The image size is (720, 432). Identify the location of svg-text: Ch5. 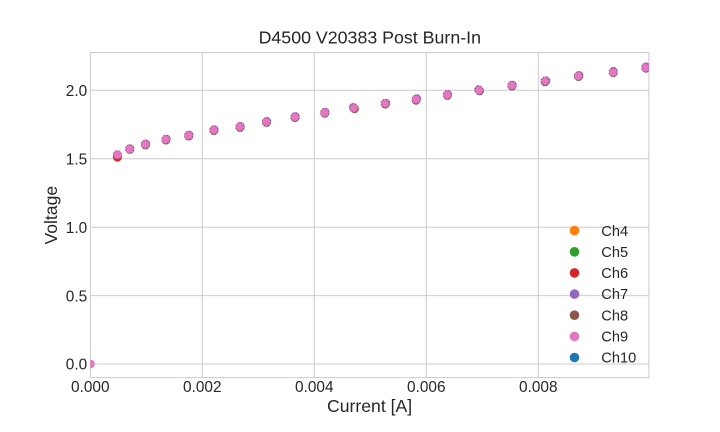
(614, 253).